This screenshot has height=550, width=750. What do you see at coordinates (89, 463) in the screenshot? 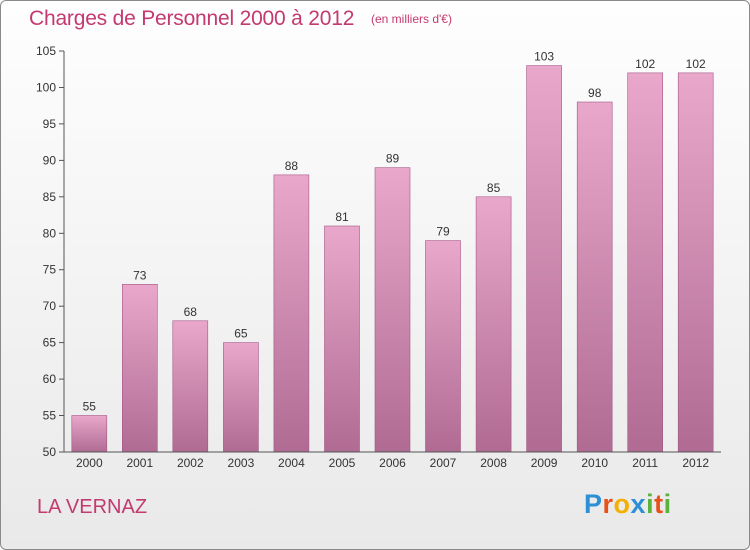
I see `x-tick-label-2000: 2000` at bounding box center [89, 463].